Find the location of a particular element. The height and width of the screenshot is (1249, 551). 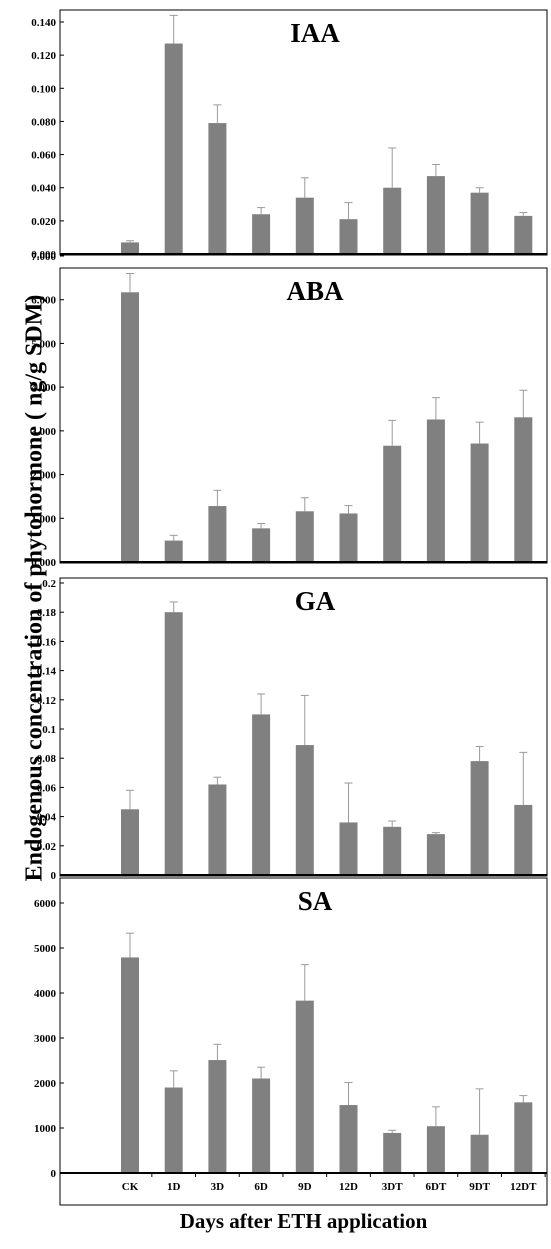

x-tick-label: 3D is located at coordinates (218, 1187).